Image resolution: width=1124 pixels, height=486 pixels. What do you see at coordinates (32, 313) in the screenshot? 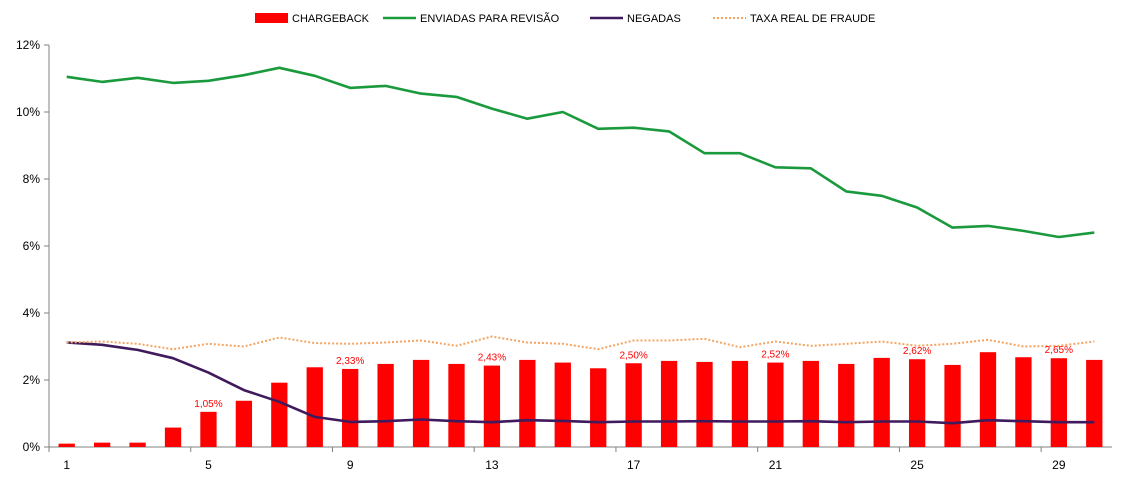
I see `y-tick-label: 4%` at bounding box center [32, 313].